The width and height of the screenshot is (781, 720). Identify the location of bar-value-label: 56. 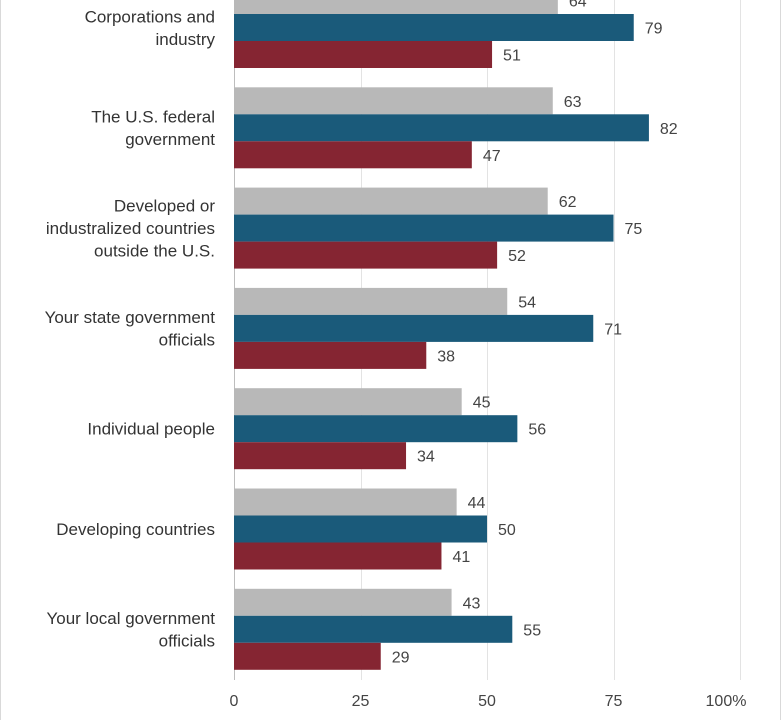
(537, 430).